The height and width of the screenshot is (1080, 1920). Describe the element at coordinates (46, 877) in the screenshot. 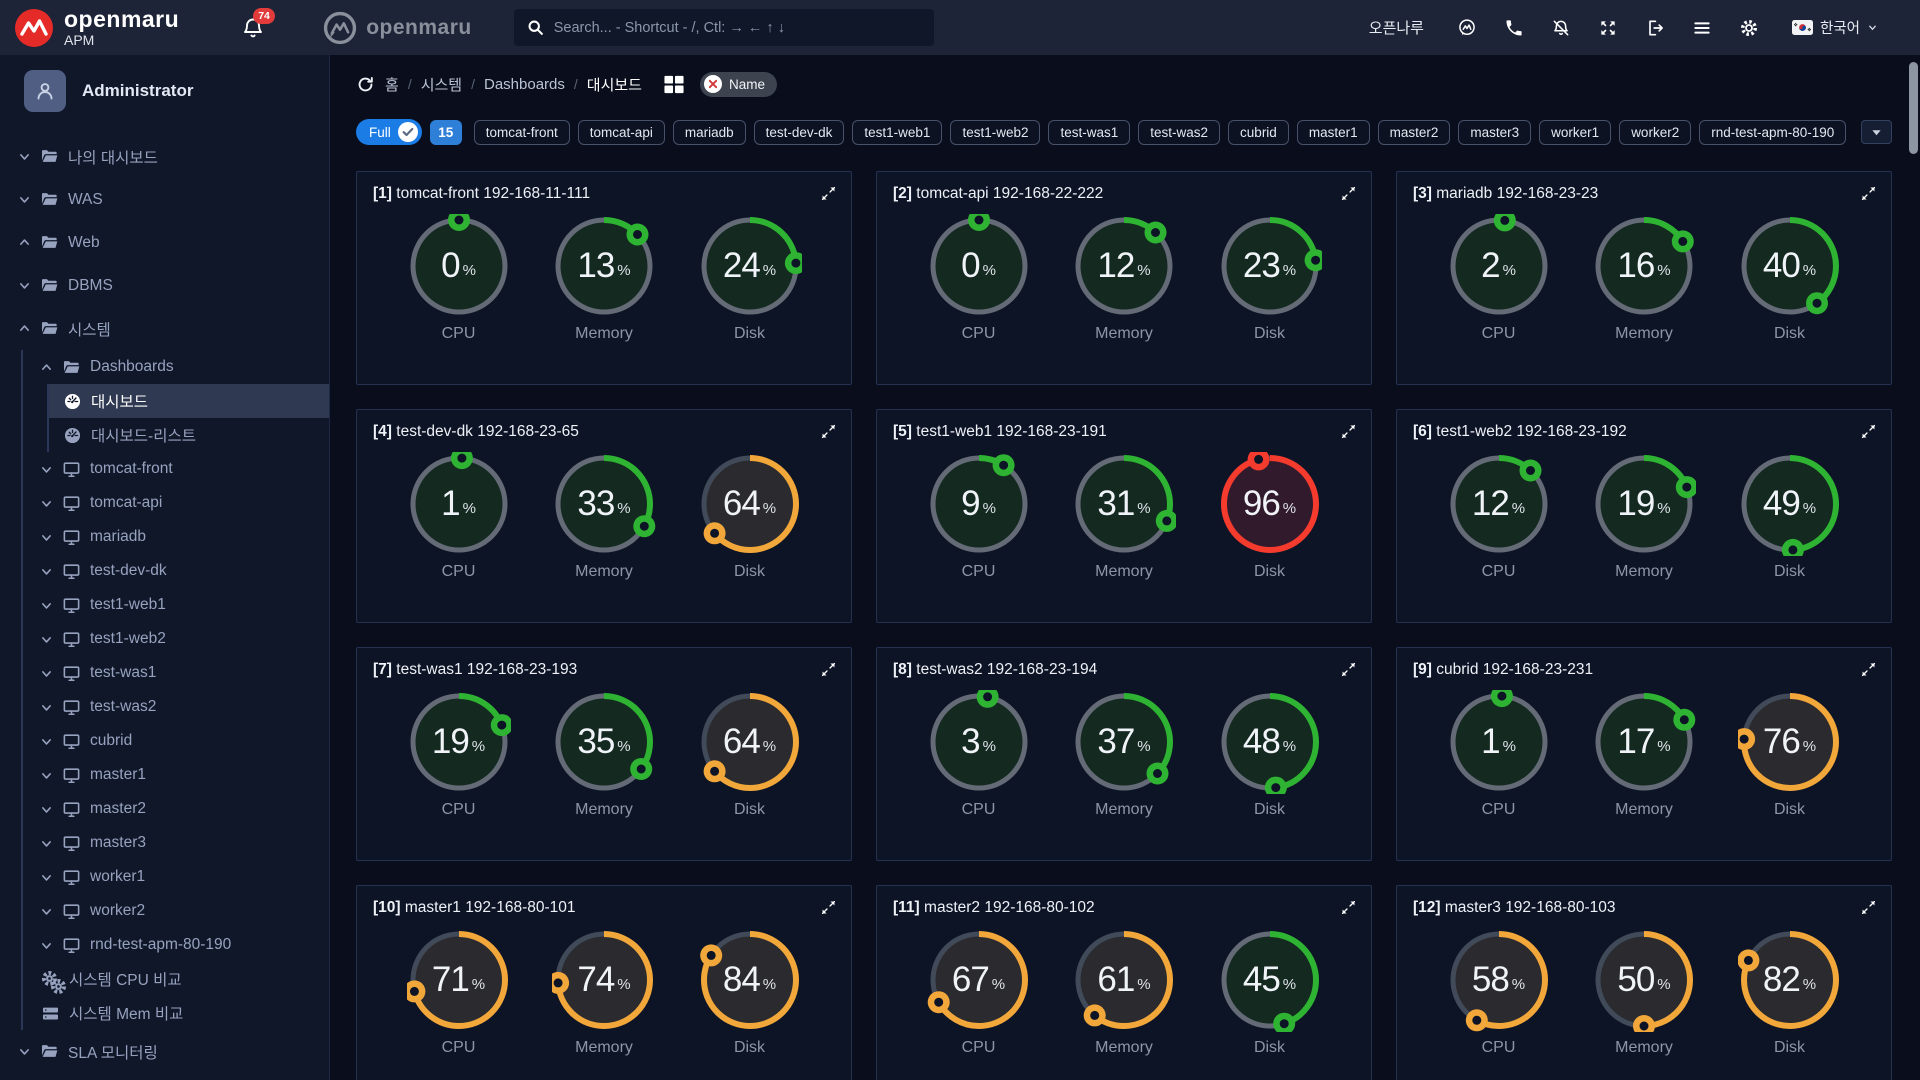

I see `chevron-down-icon` at that location.